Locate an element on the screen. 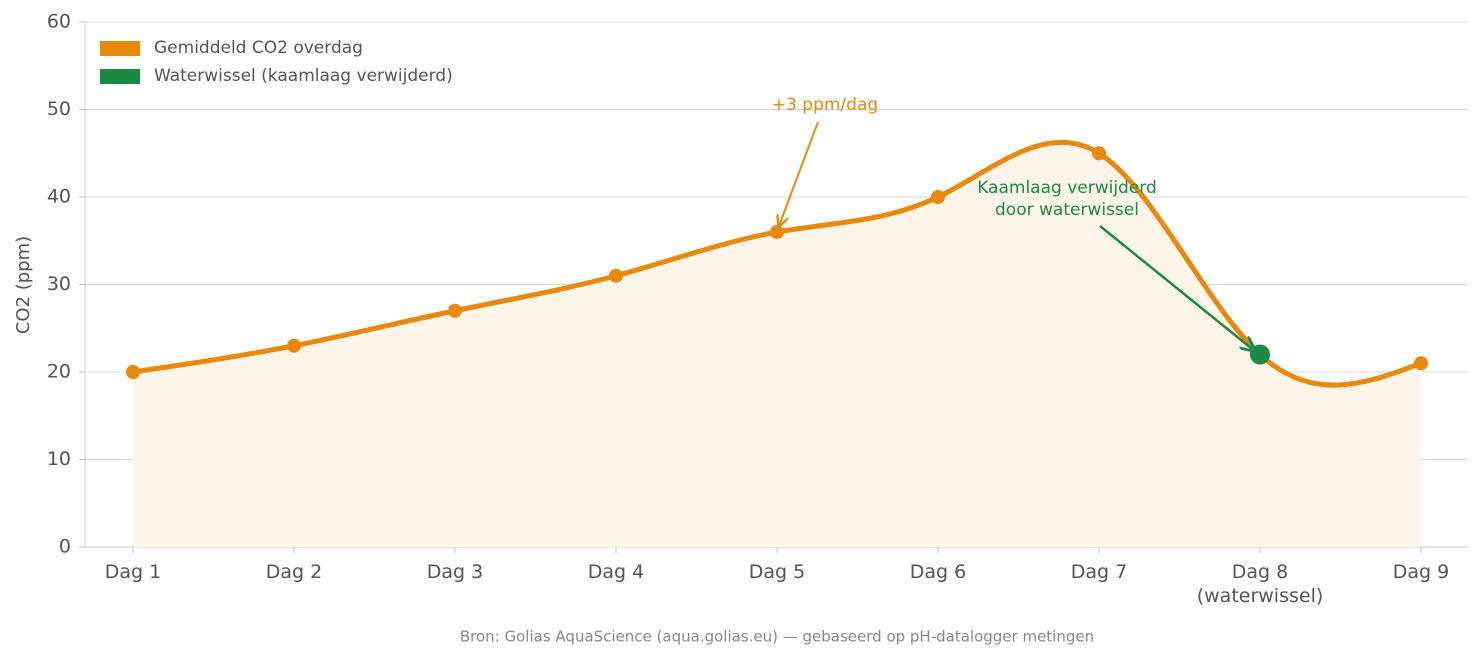 This screenshot has width=1484, height=661. x-tick-label: Dag 6 is located at coordinates (938, 572).